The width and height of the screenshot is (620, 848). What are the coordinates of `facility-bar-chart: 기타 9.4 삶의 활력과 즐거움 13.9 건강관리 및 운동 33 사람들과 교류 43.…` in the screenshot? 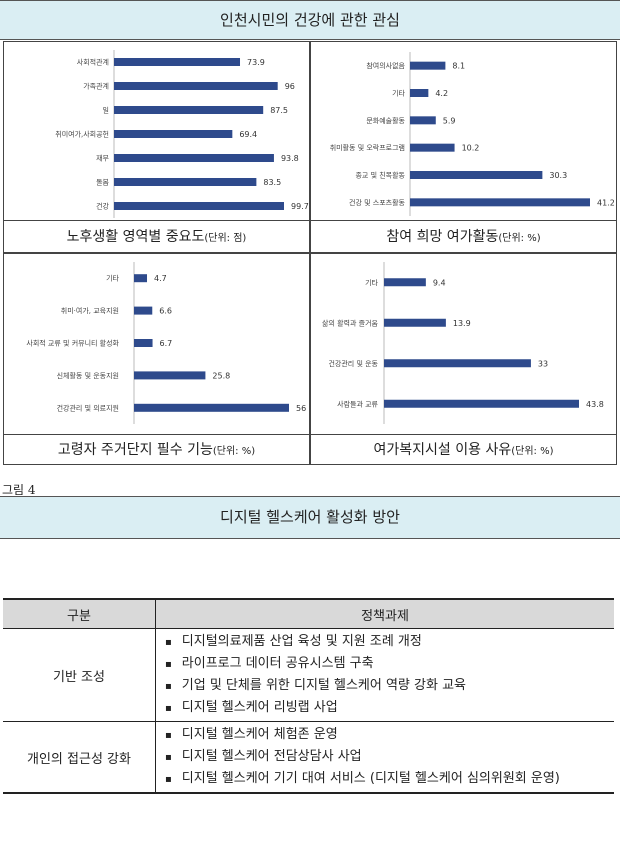 It's located at (463, 343).